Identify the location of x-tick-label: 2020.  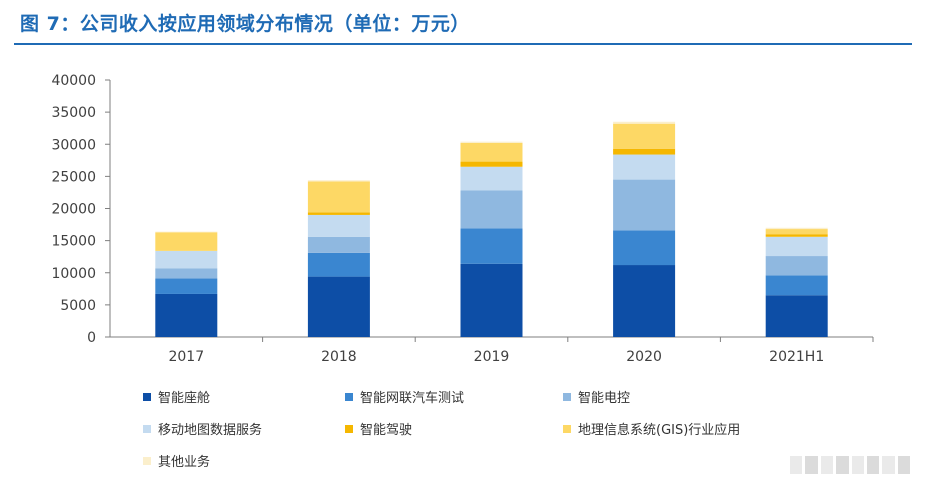
(644, 357).